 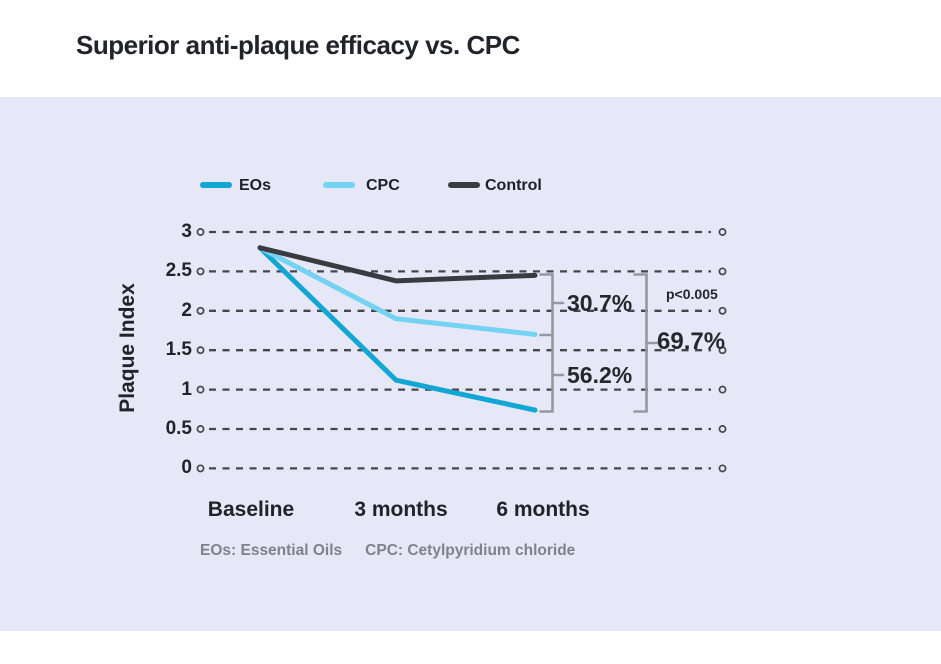 What do you see at coordinates (255, 185) in the screenshot?
I see `legend-label-eos: EOs` at bounding box center [255, 185].